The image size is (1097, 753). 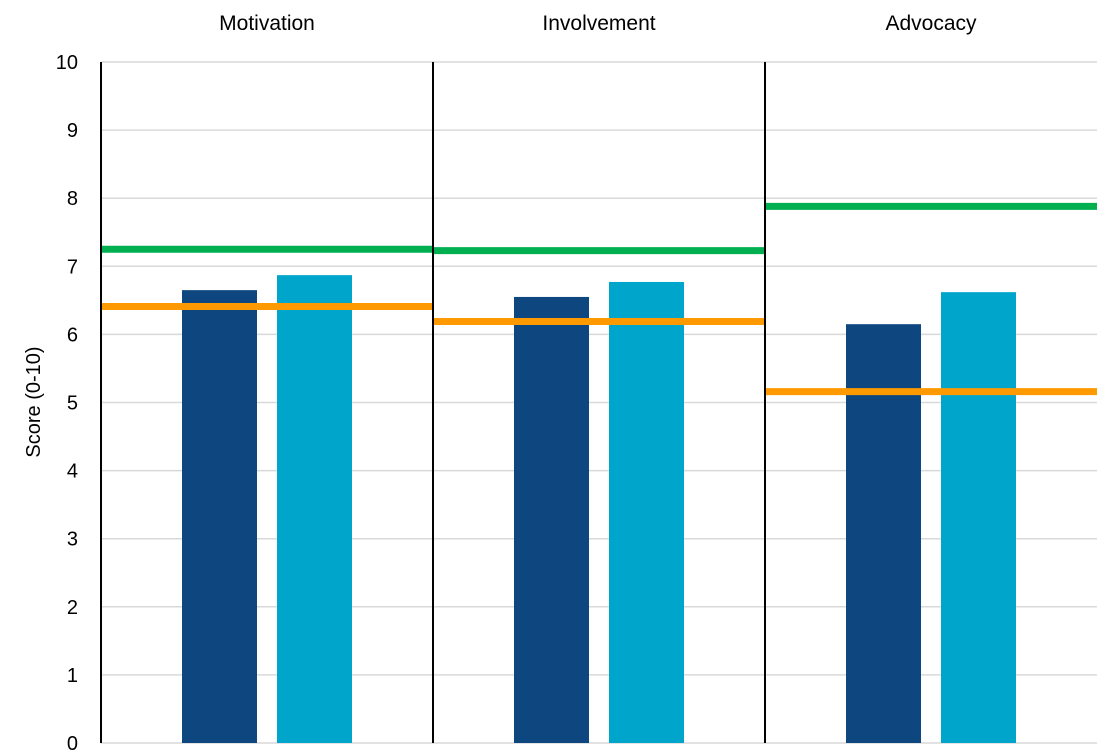 What do you see at coordinates (72, 676) in the screenshot?
I see `y-tick-label: 1` at bounding box center [72, 676].